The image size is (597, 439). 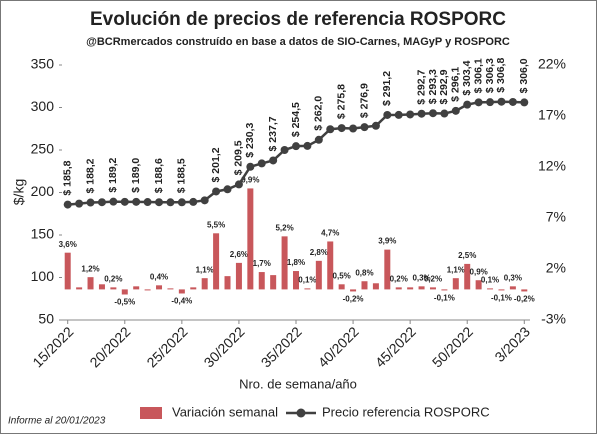 What do you see at coordinates (319, 113) in the screenshot?
I see `line-value-label: $ 262,0` at bounding box center [319, 113].